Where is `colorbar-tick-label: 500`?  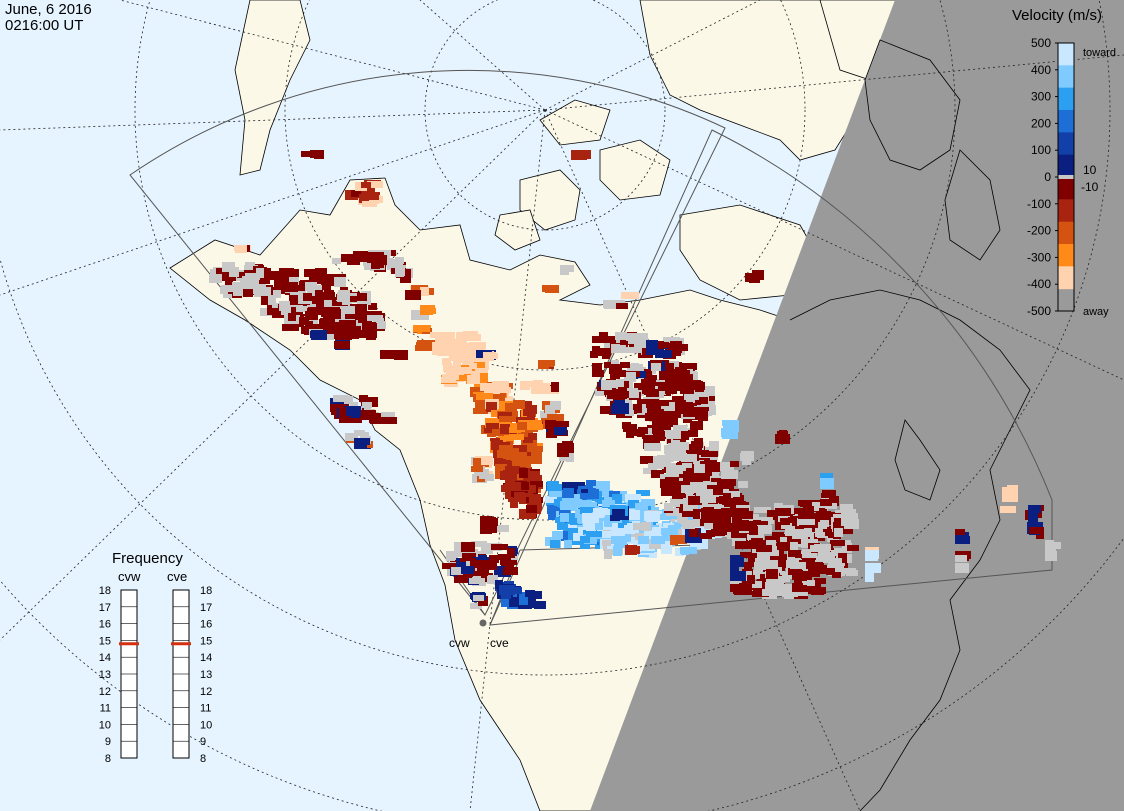 colorbar-tick-label: 500 is located at coordinates (1041, 43).